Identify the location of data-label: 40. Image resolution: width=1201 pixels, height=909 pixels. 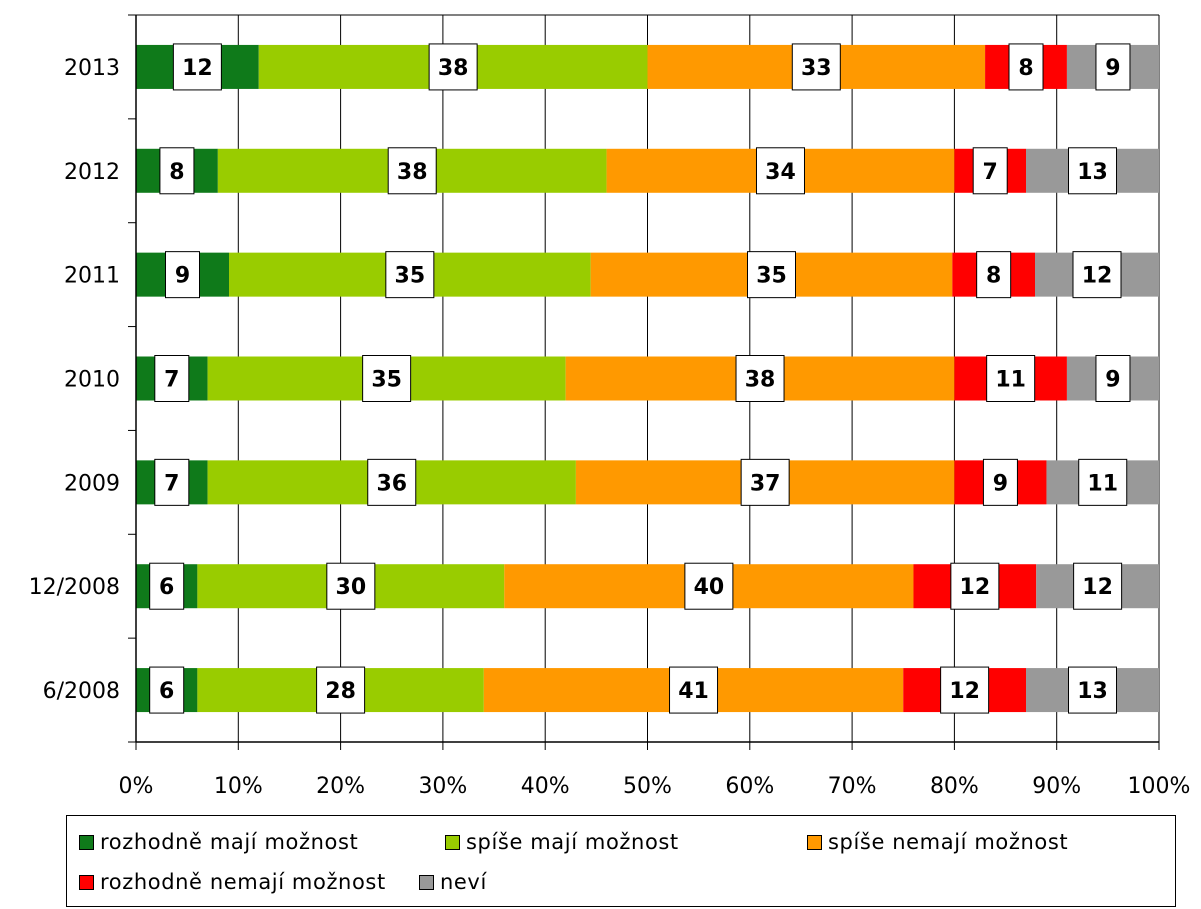
(709, 586).